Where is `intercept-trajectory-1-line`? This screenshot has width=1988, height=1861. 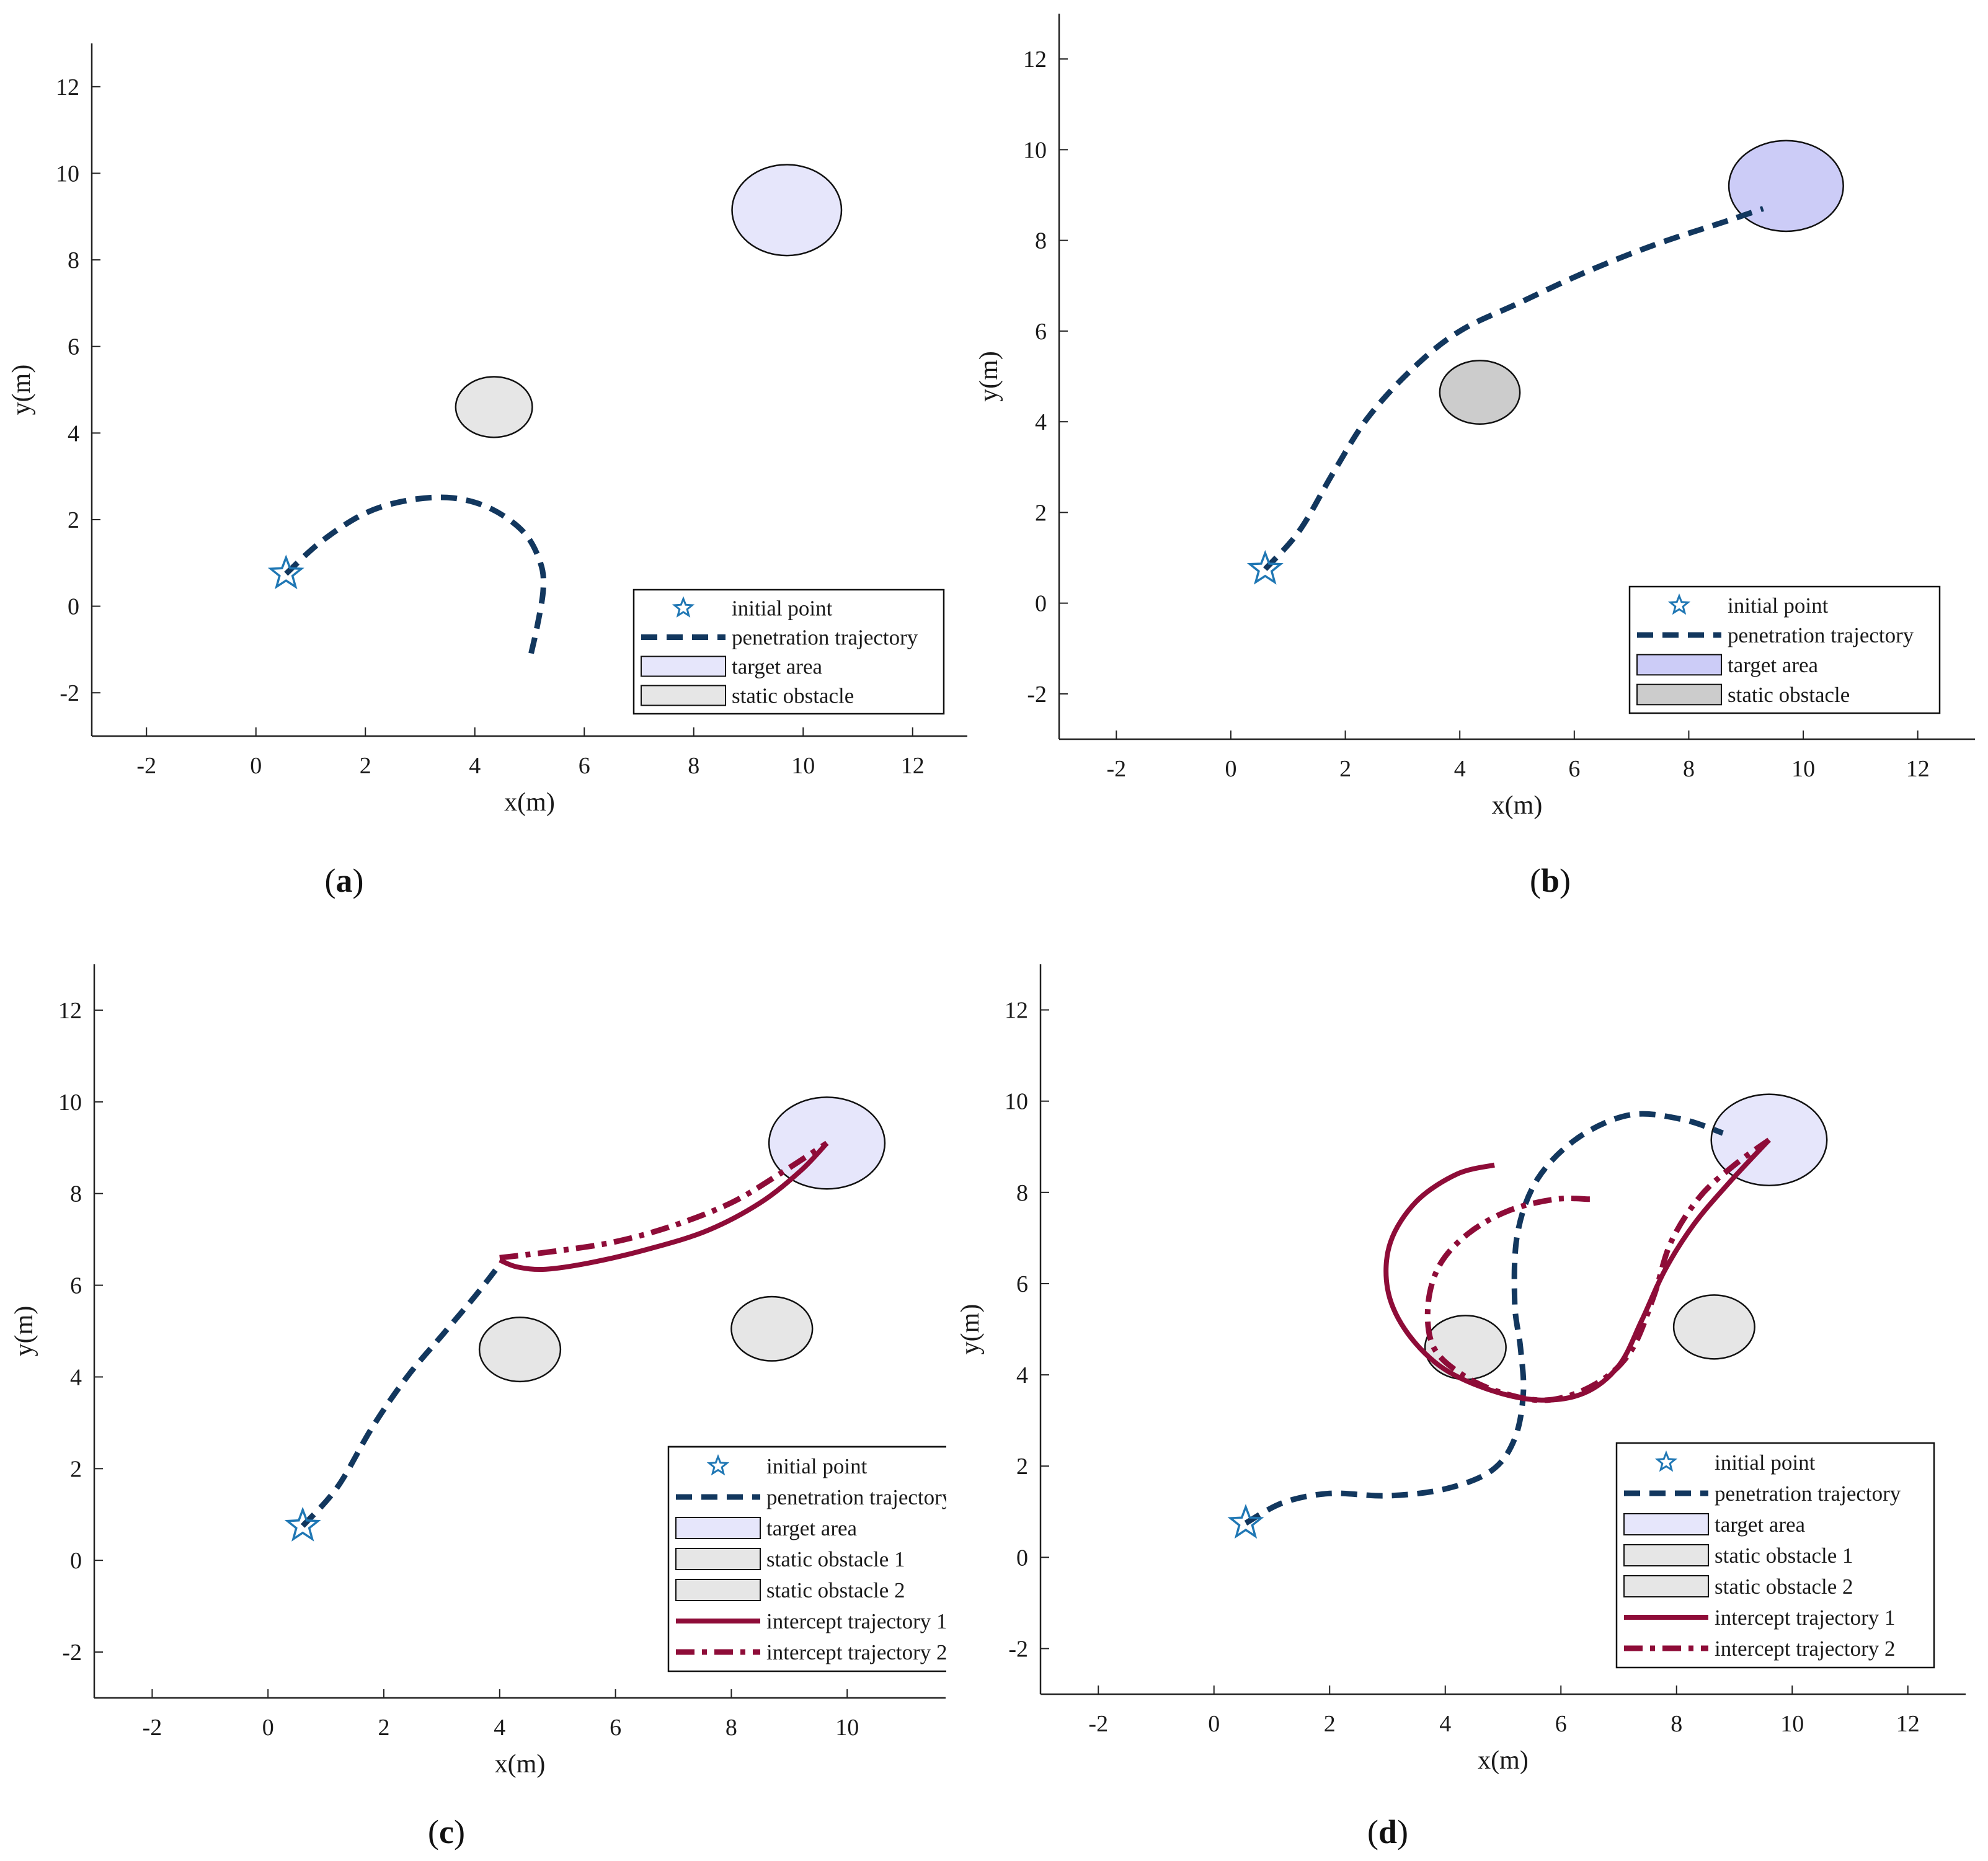 intercept-trajectory-1-line is located at coordinates (664, 1206).